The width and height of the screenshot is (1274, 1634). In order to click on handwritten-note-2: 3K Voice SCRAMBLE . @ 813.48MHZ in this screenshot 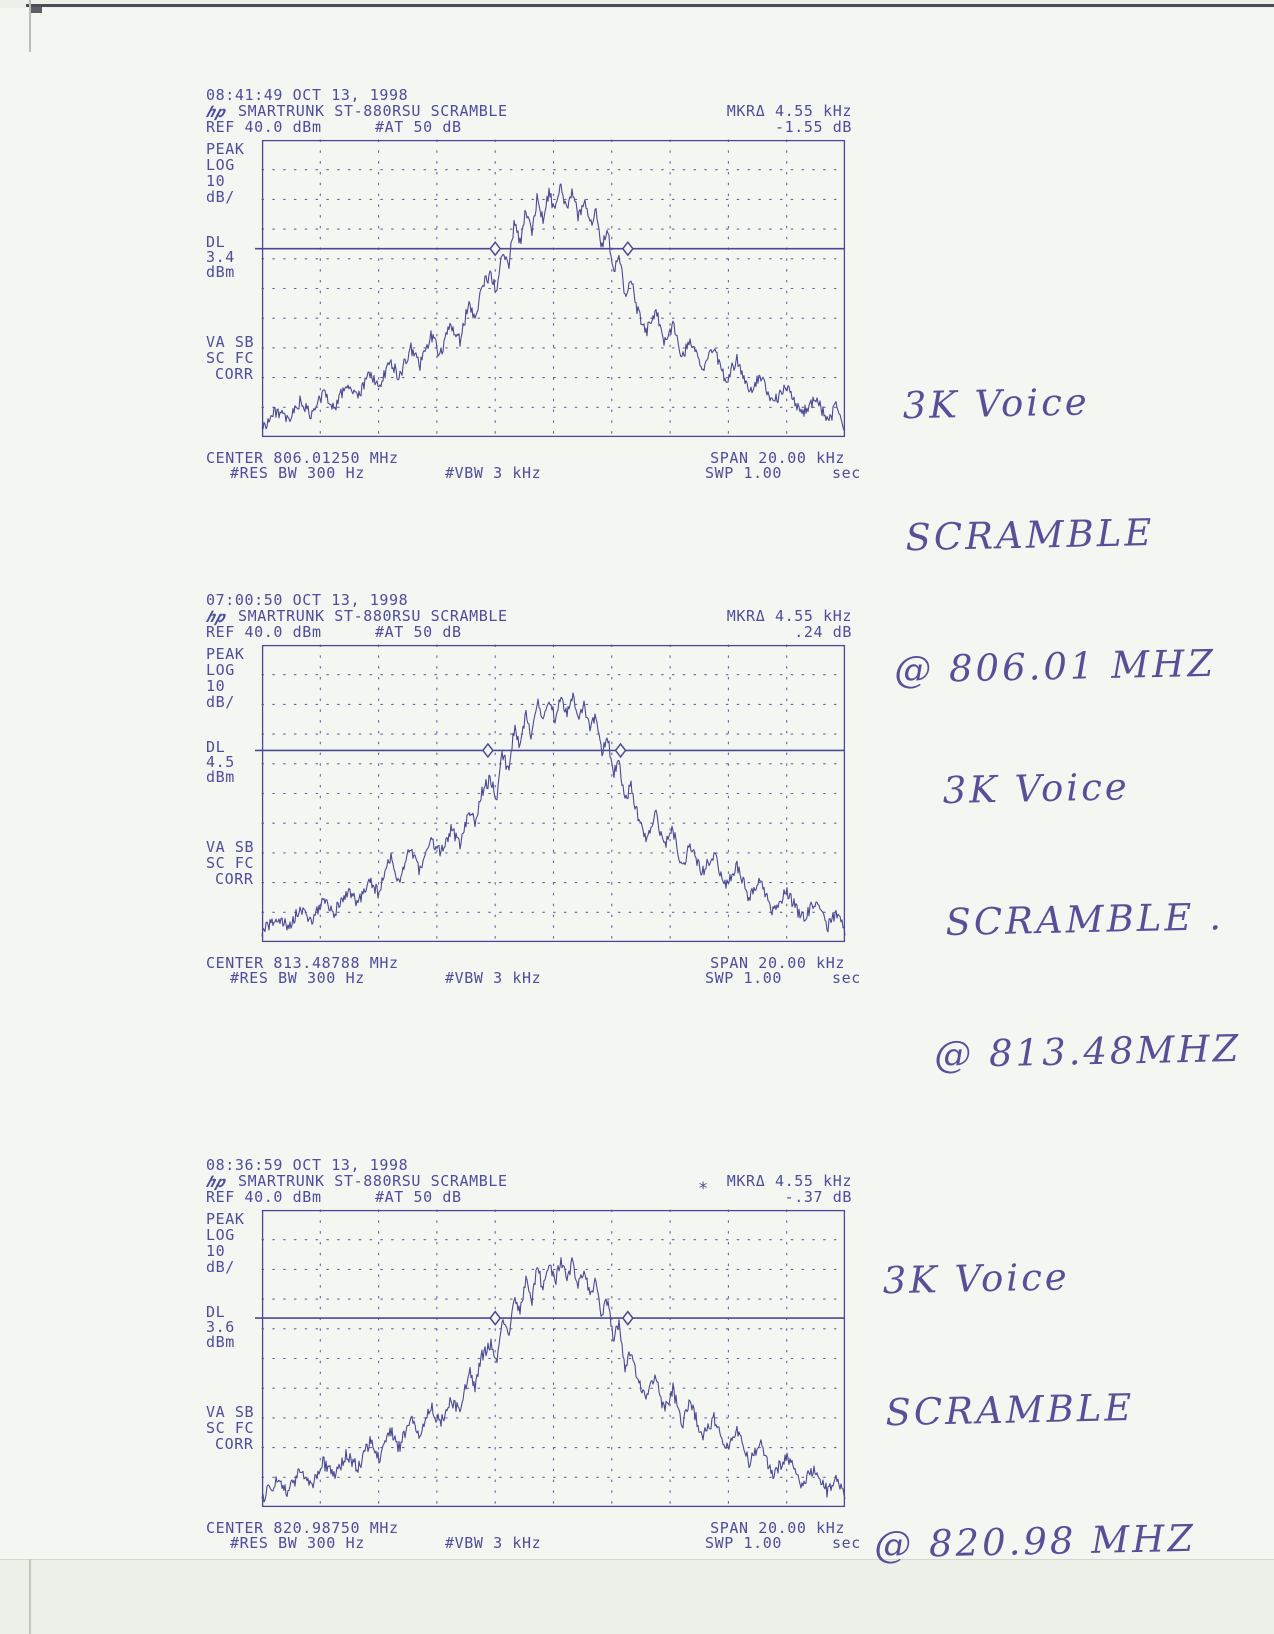, I will do `click(1088, 898)`.